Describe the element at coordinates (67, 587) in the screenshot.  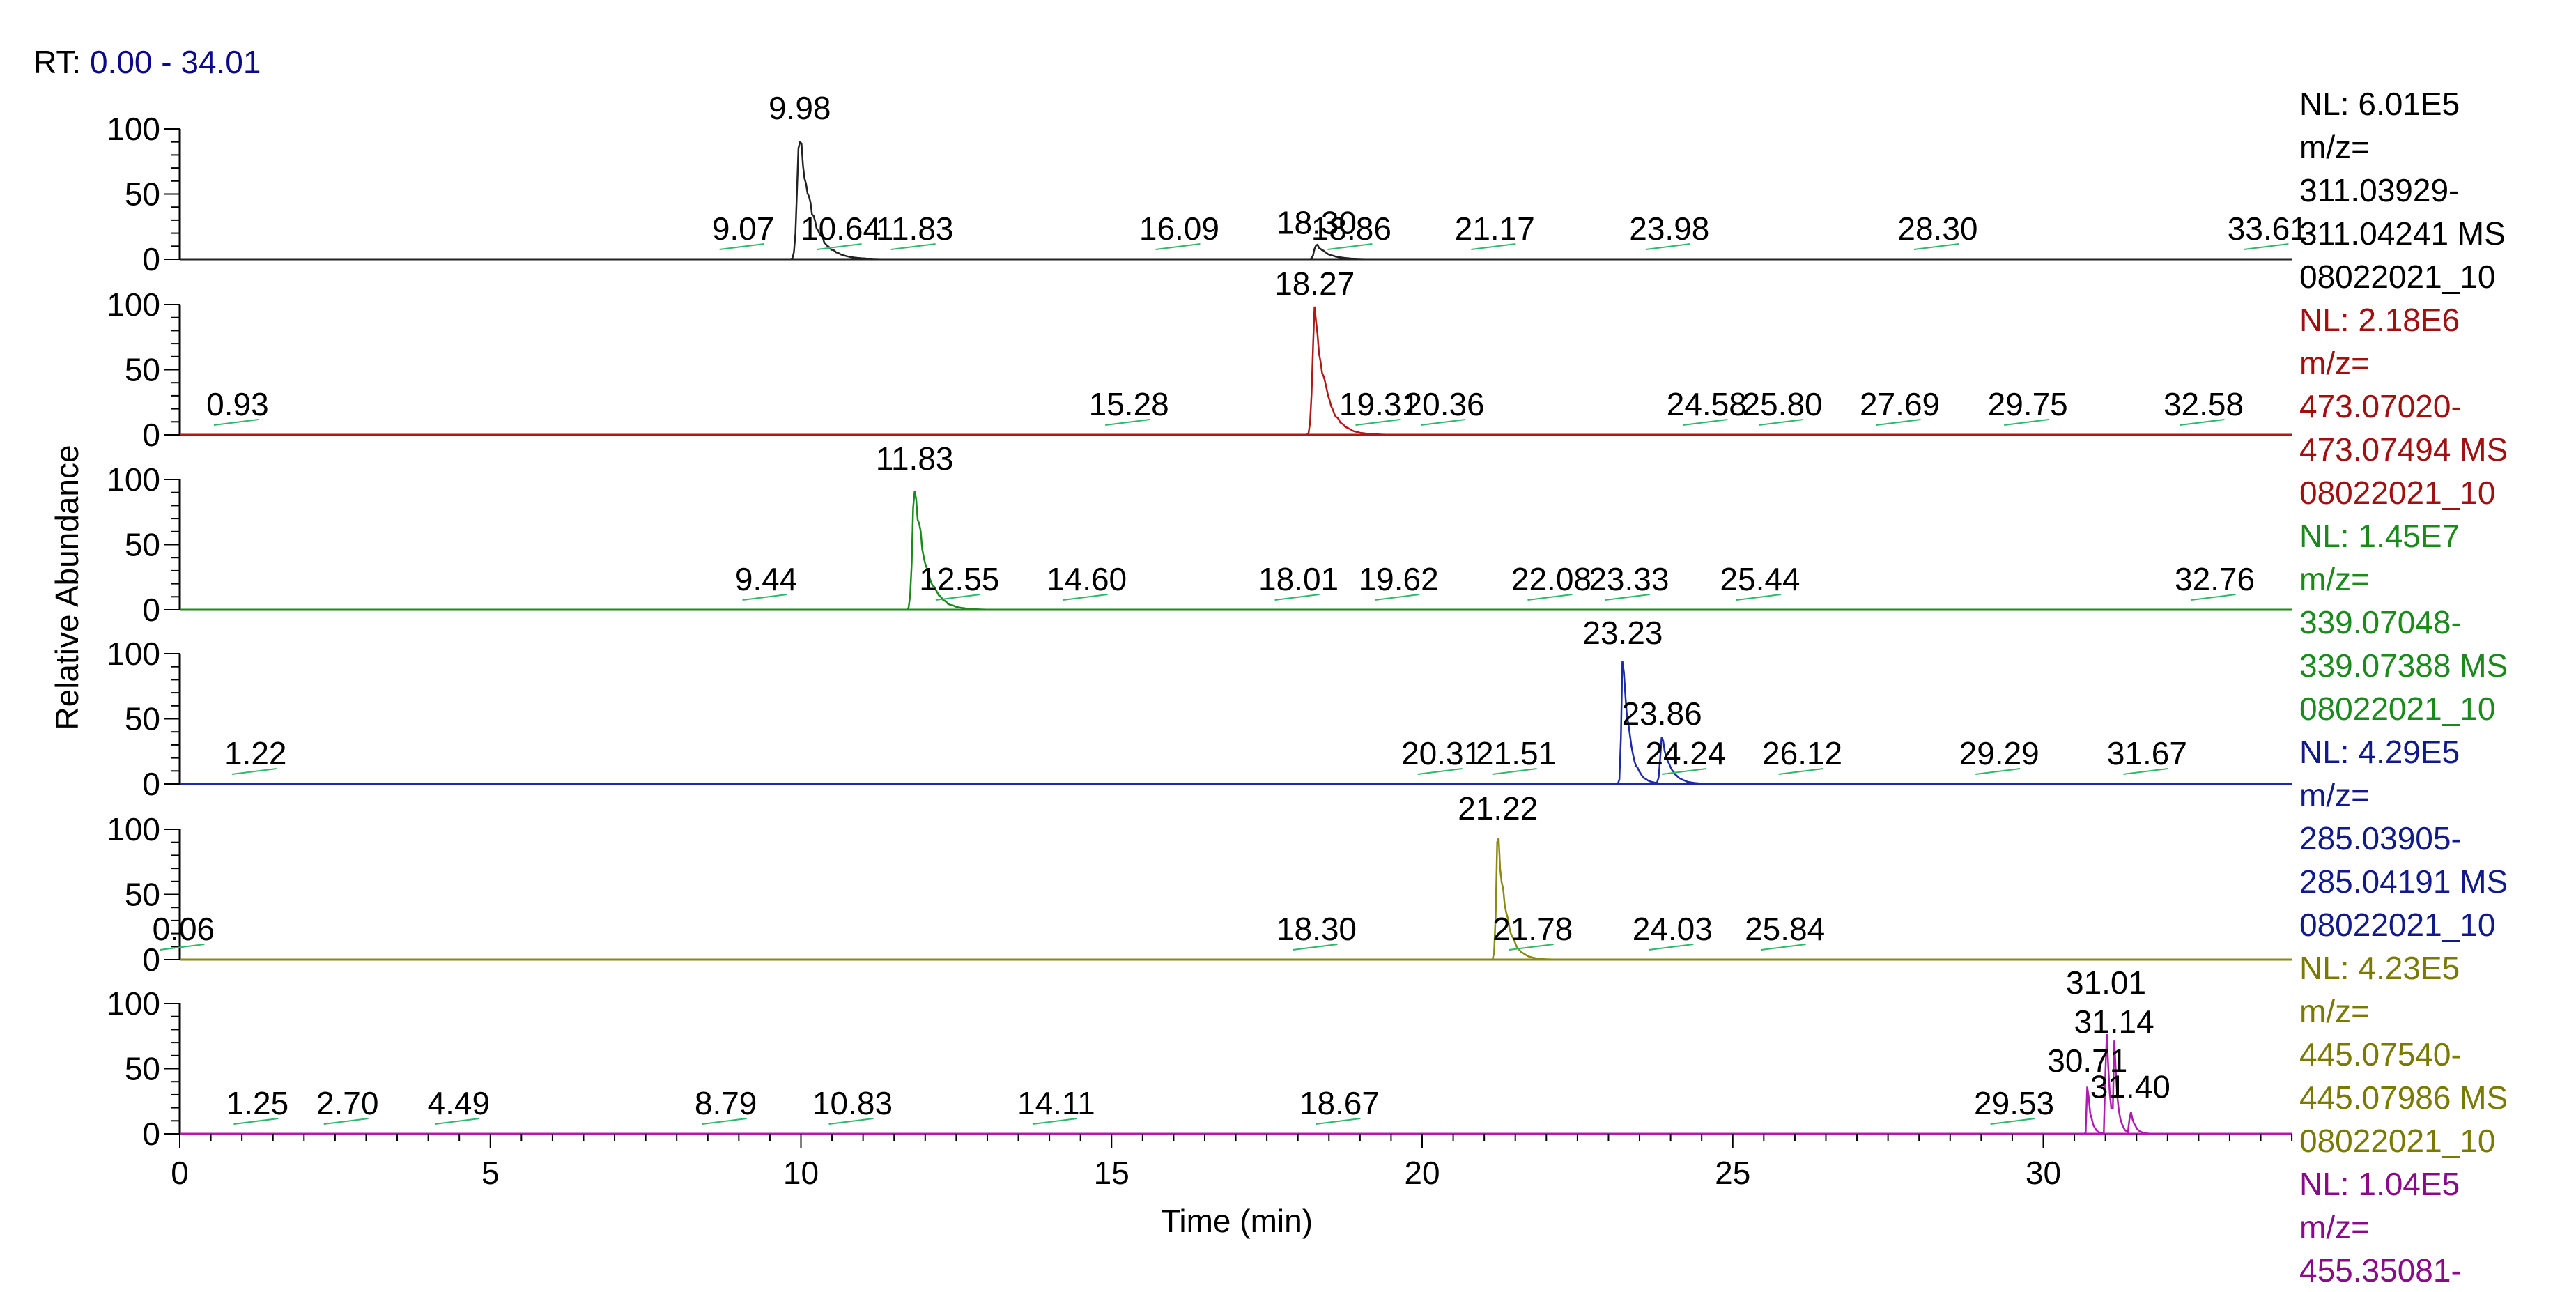
I see `y-axis-label: Relative Abundance` at that location.